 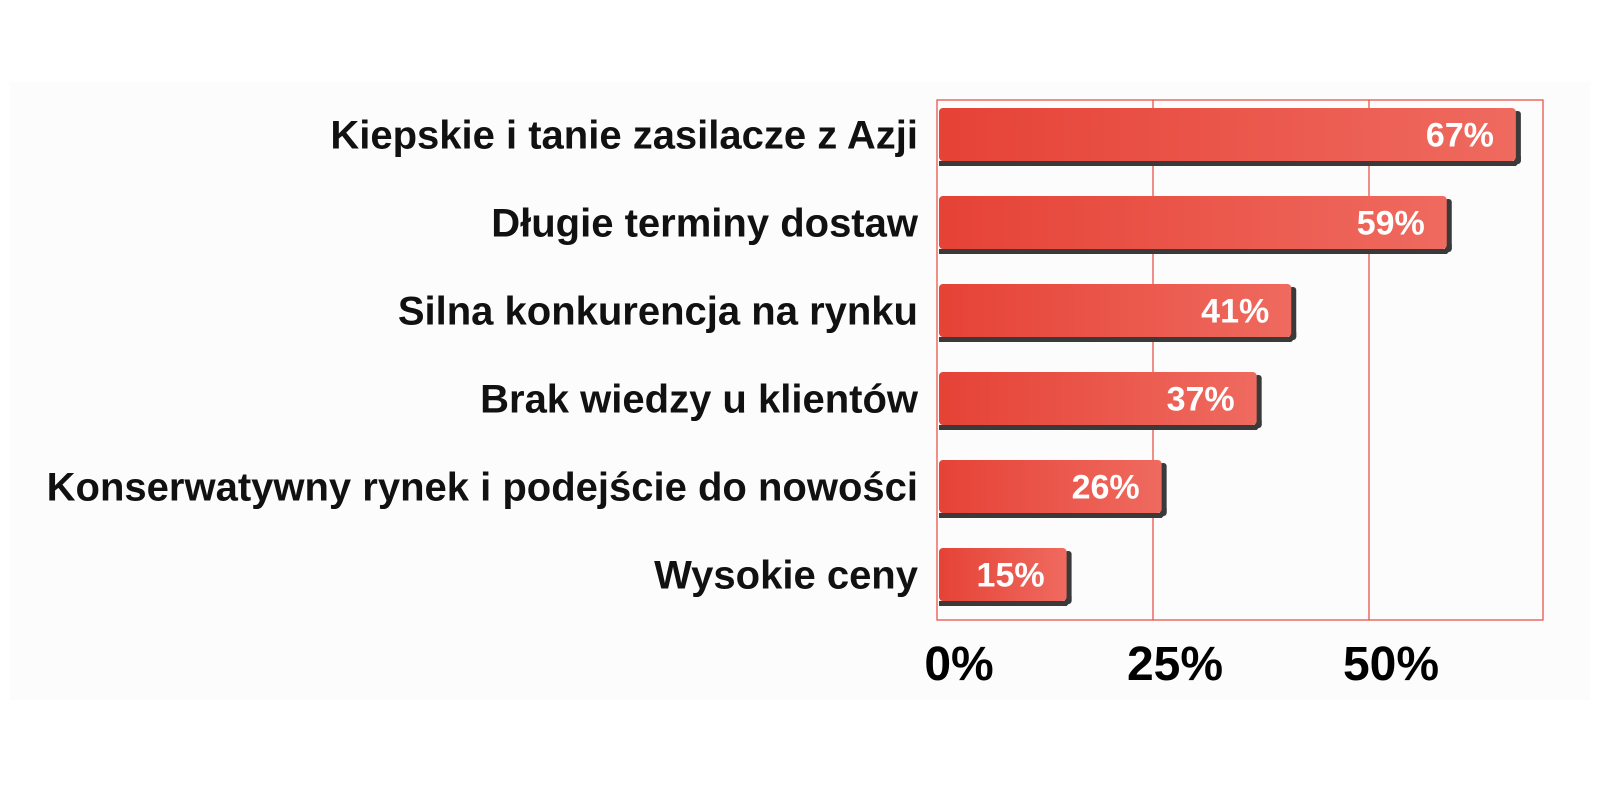 I want to click on category-label: Wysokie ceny, so click(x=786, y=576).